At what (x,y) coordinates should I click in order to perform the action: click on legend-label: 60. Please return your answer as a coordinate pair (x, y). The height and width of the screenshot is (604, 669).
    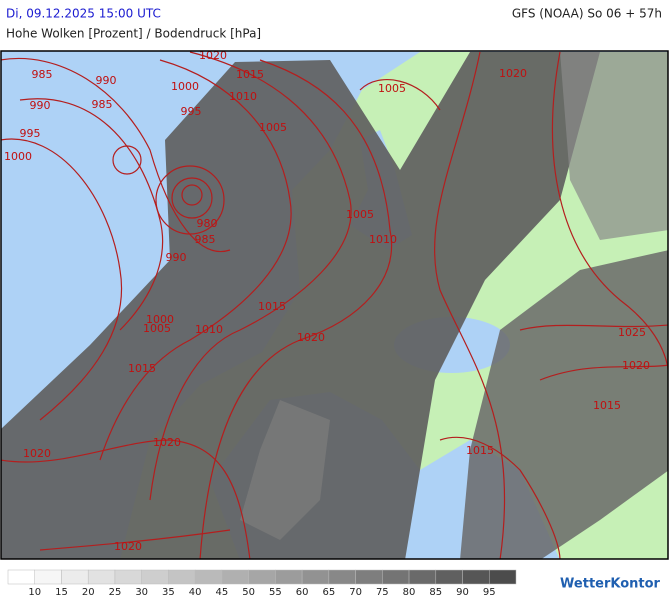
    Looking at the image, I should click on (302, 592).